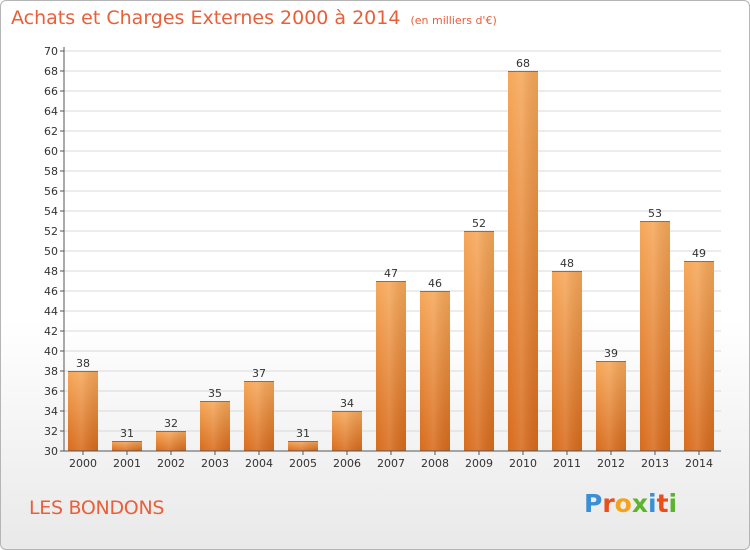  What do you see at coordinates (435, 463) in the screenshot?
I see `x-tick-label: 2008` at bounding box center [435, 463].